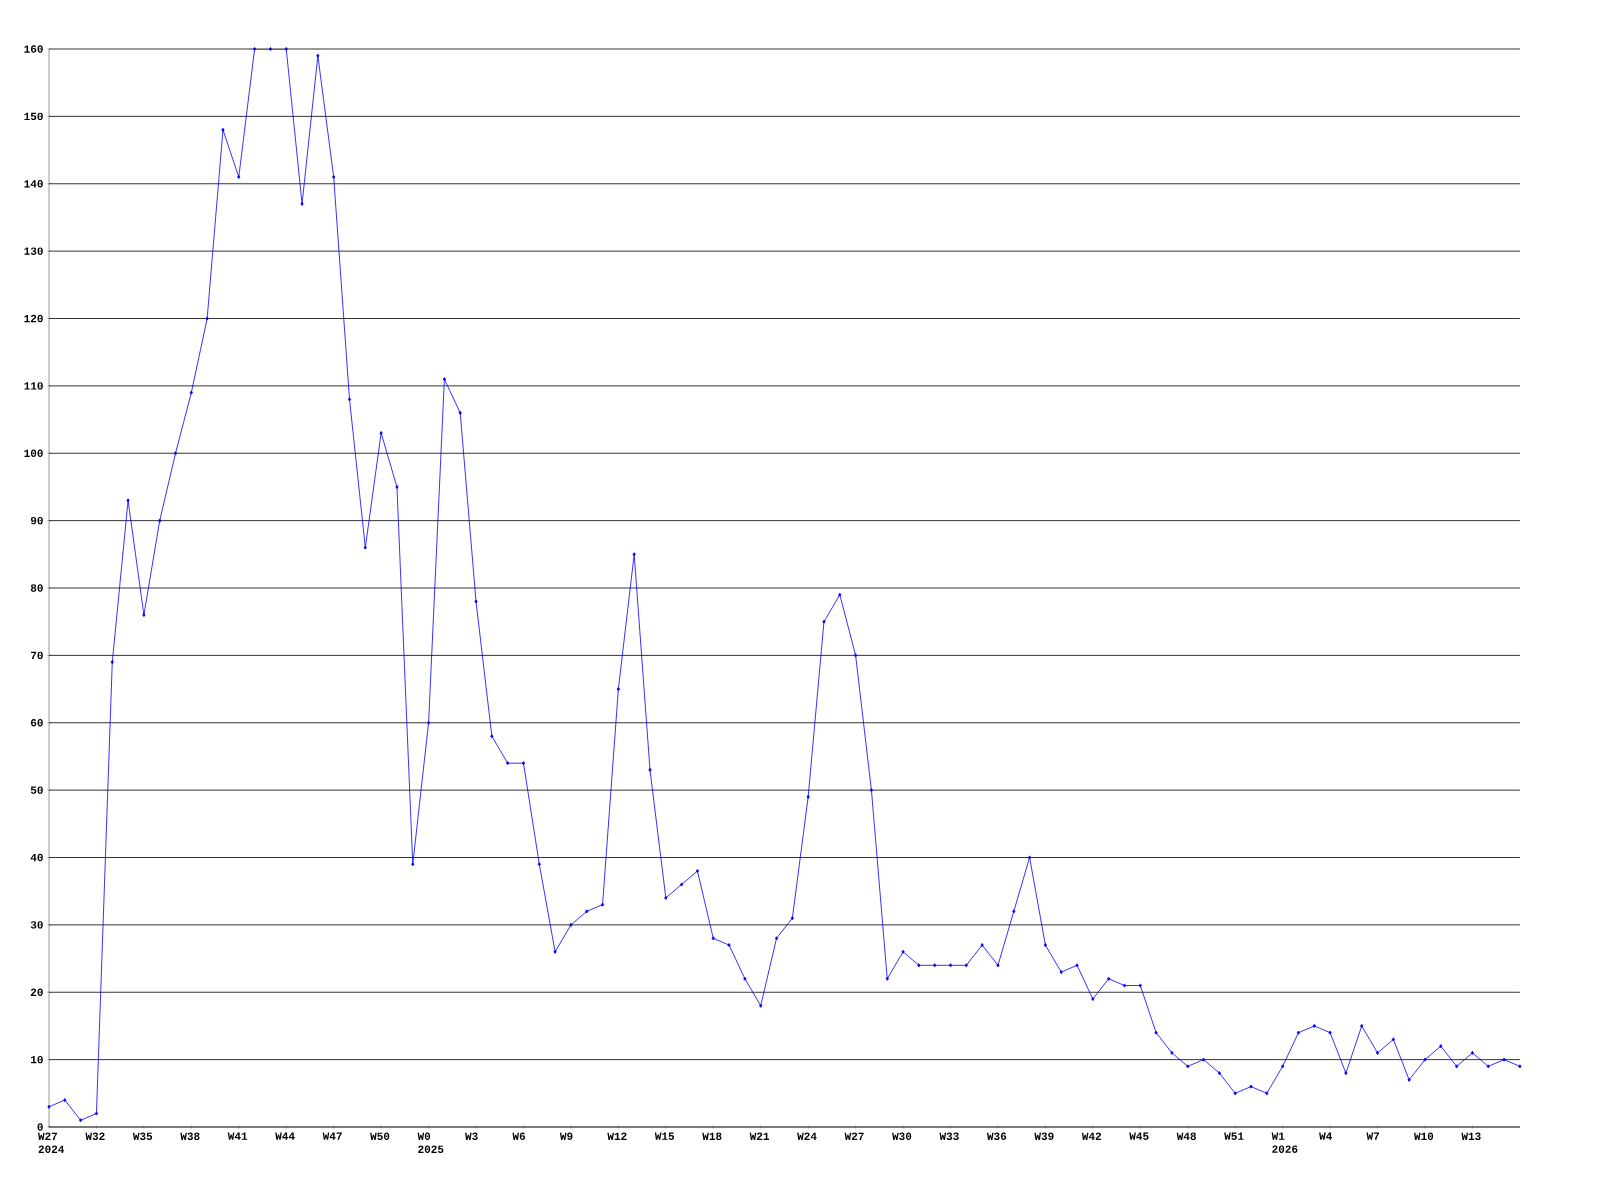 The height and width of the screenshot is (1200, 1600). Describe the element at coordinates (33, 251) in the screenshot. I see `y-tick-label: 130` at that location.